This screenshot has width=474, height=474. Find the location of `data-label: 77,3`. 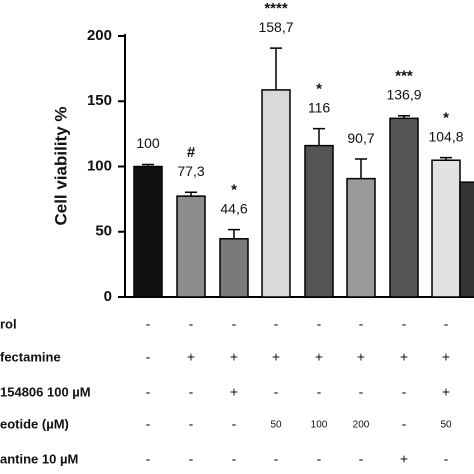

data-label: 77,3 is located at coordinates (190, 171).